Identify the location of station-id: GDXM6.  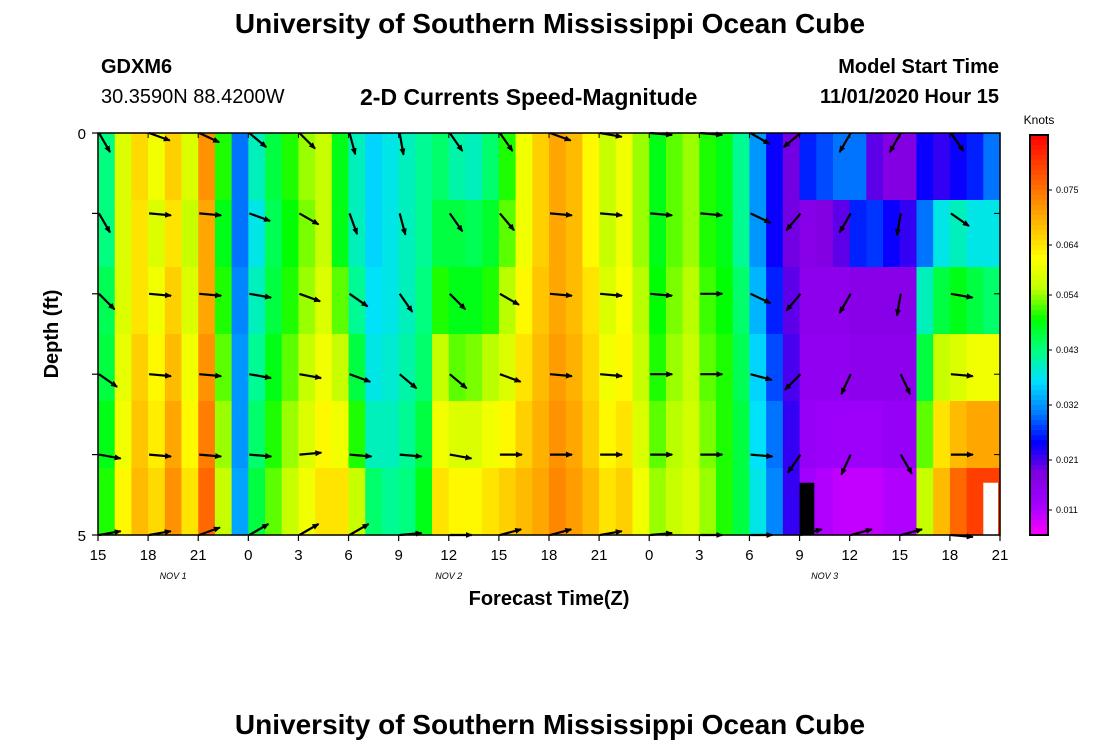
(137, 67).